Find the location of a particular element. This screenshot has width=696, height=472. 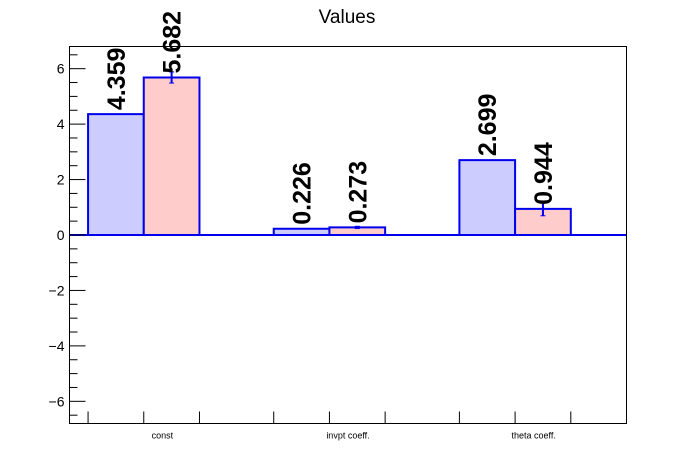

y-tick-label: 0 is located at coordinates (61, 235).